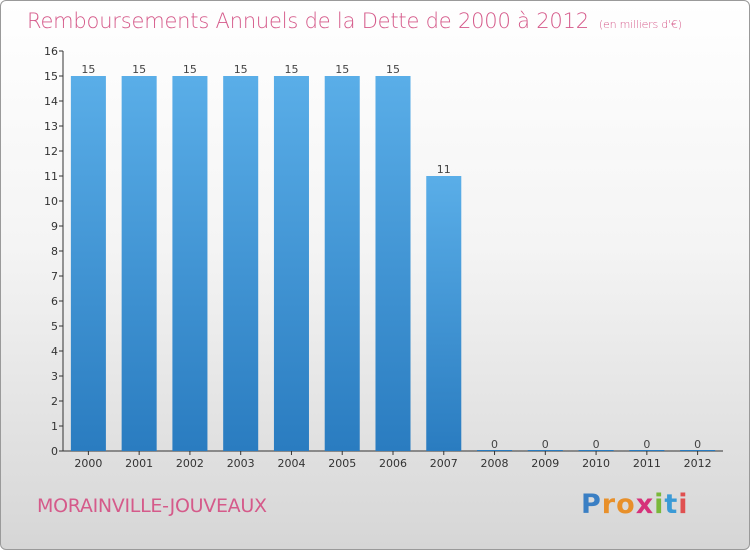  What do you see at coordinates (545, 463) in the screenshot?
I see `x-tick-label: 2009` at bounding box center [545, 463].